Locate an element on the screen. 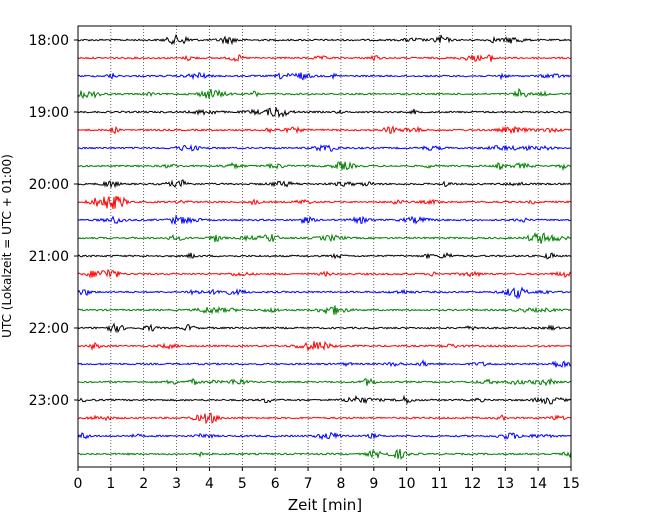 This screenshot has width=650, height=525. x-tick-label: 11 is located at coordinates (440, 484).